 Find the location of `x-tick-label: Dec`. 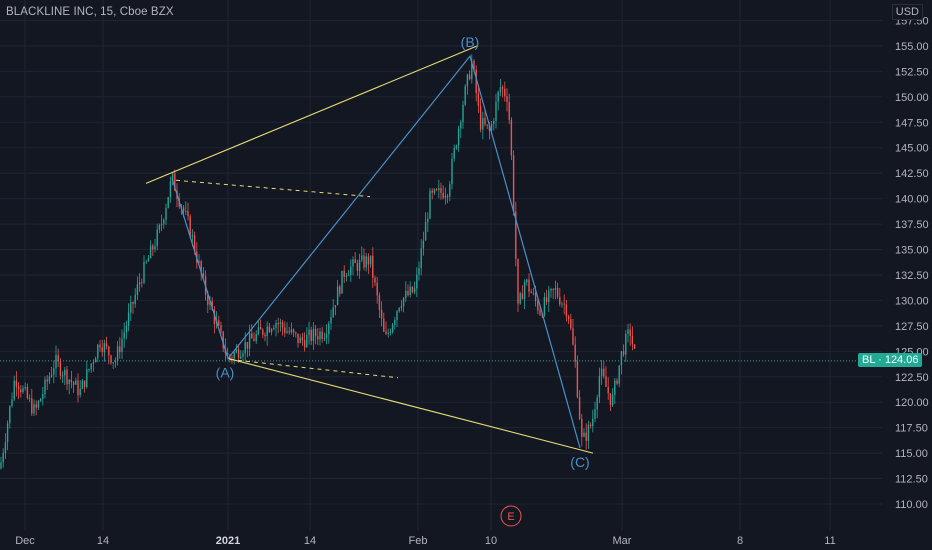

x-tick-label: Dec is located at coordinates (25, 541).